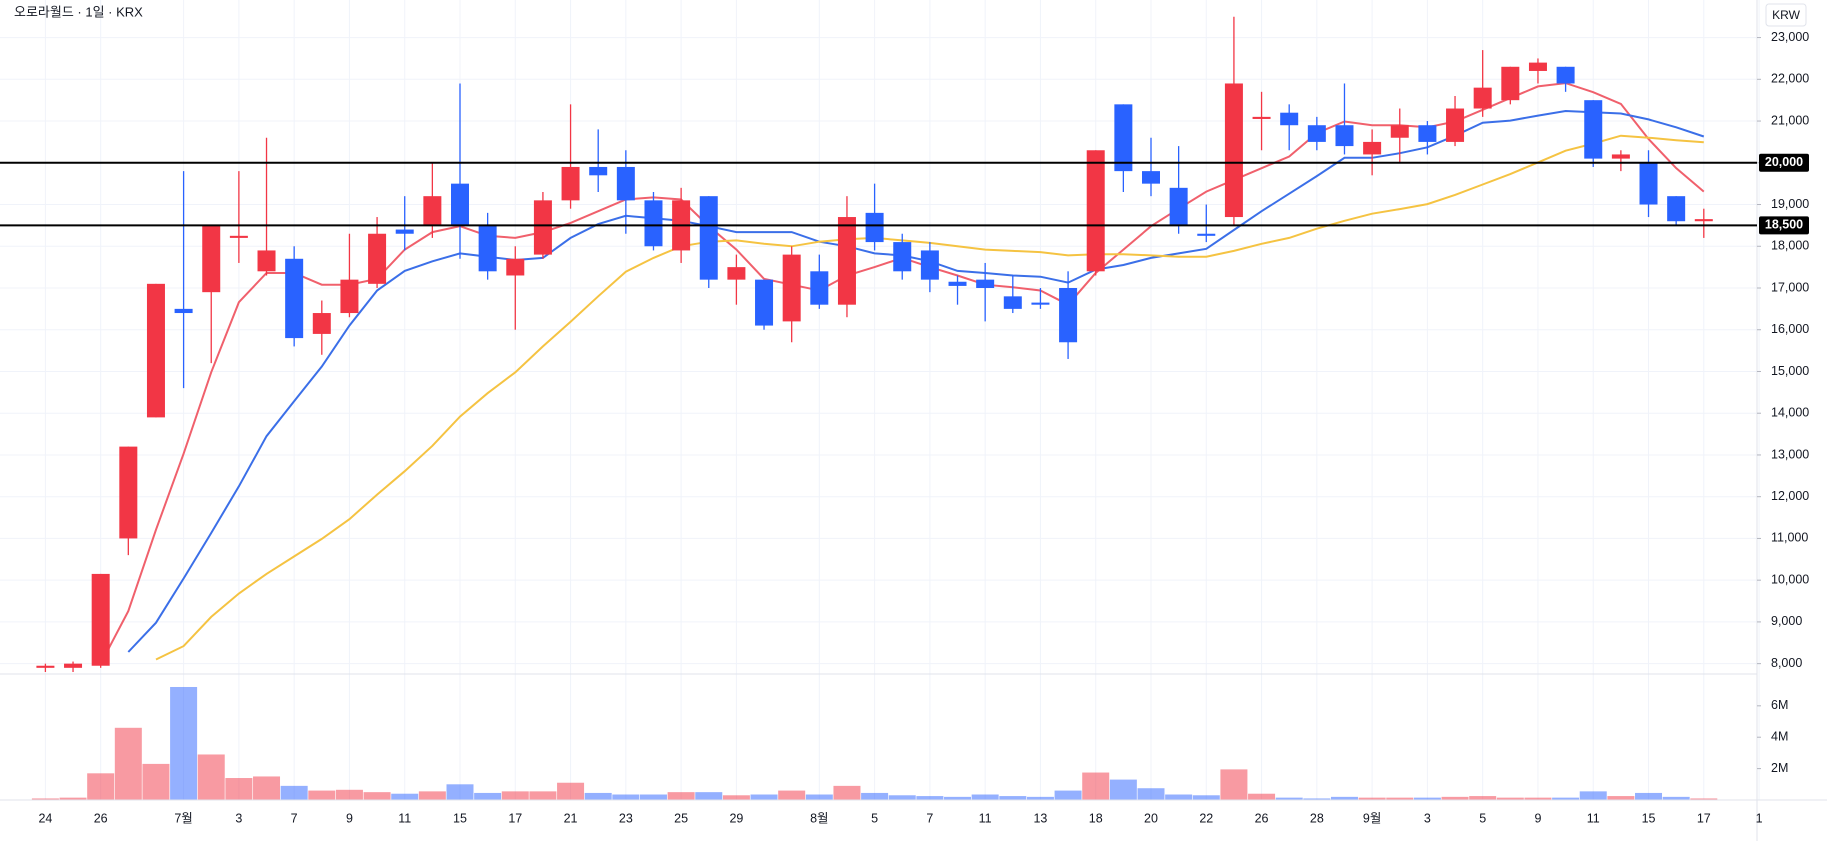 The height and width of the screenshot is (846, 1827). I want to click on y-tick-label: 22,000, so click(1790, 79).